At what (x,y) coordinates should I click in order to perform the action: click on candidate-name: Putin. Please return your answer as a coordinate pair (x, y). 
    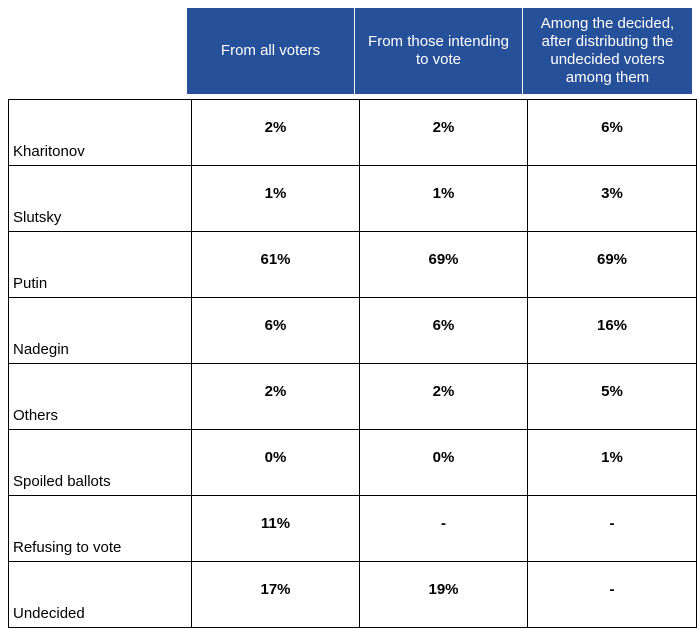
    Looking at the image, I should click on (100, 264).